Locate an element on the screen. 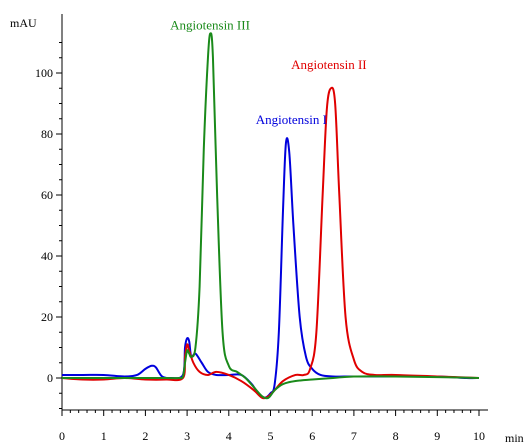 This screenshot has width=530, height=447. y-tick-label: 0 is located at coordinates (50, 378).